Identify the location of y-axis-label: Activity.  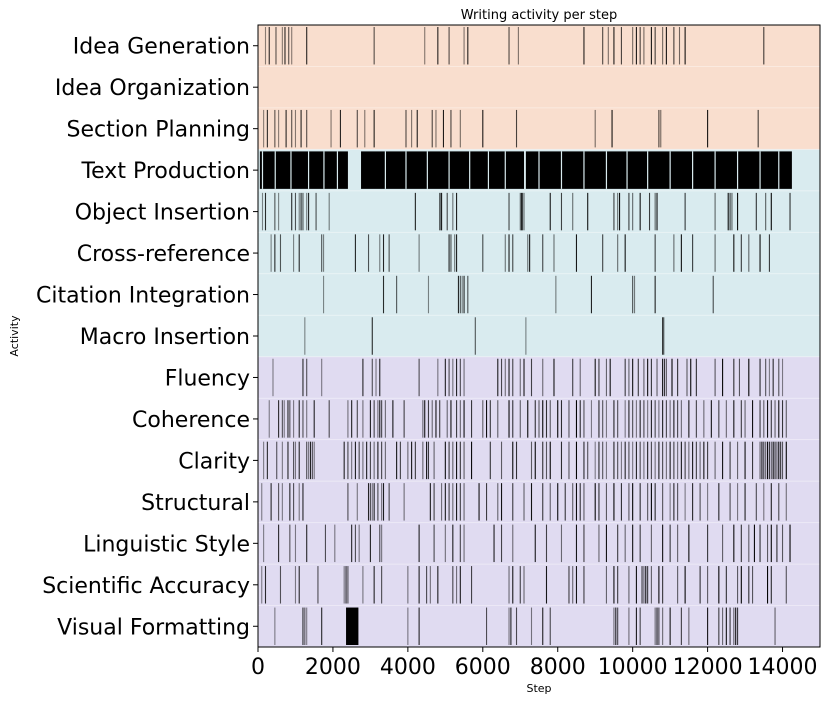
(14, 336).